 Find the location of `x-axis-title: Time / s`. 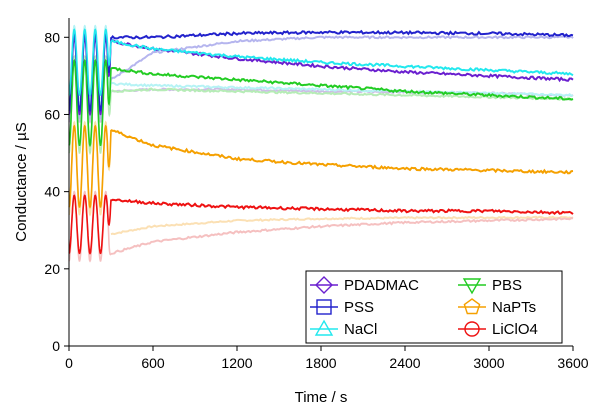

x-axis-title: Time / s is located at coordinates (321, 397).